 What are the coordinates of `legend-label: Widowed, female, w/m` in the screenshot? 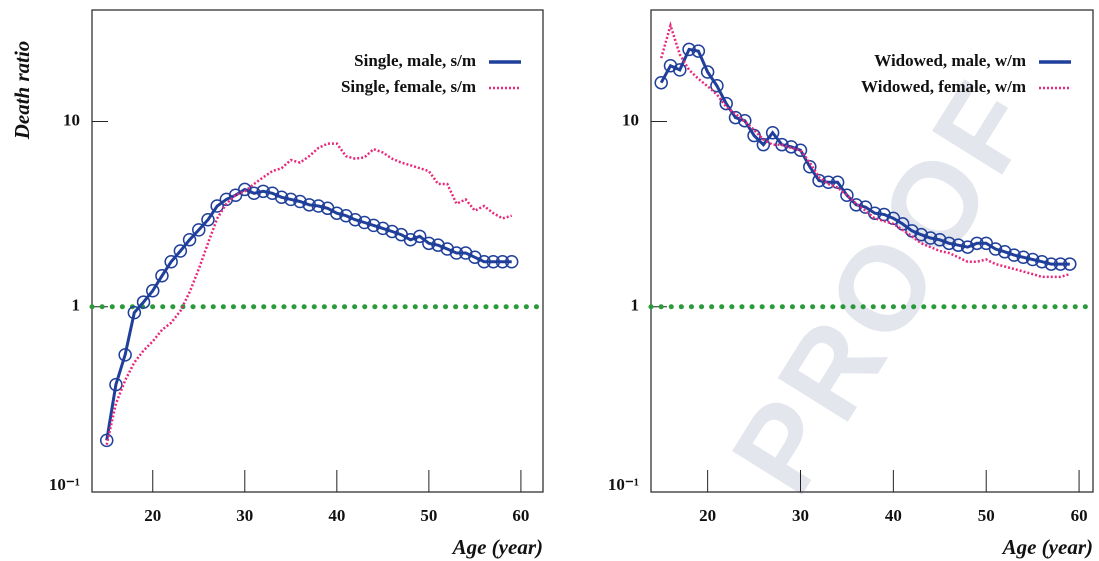 It's located at (943, 86).